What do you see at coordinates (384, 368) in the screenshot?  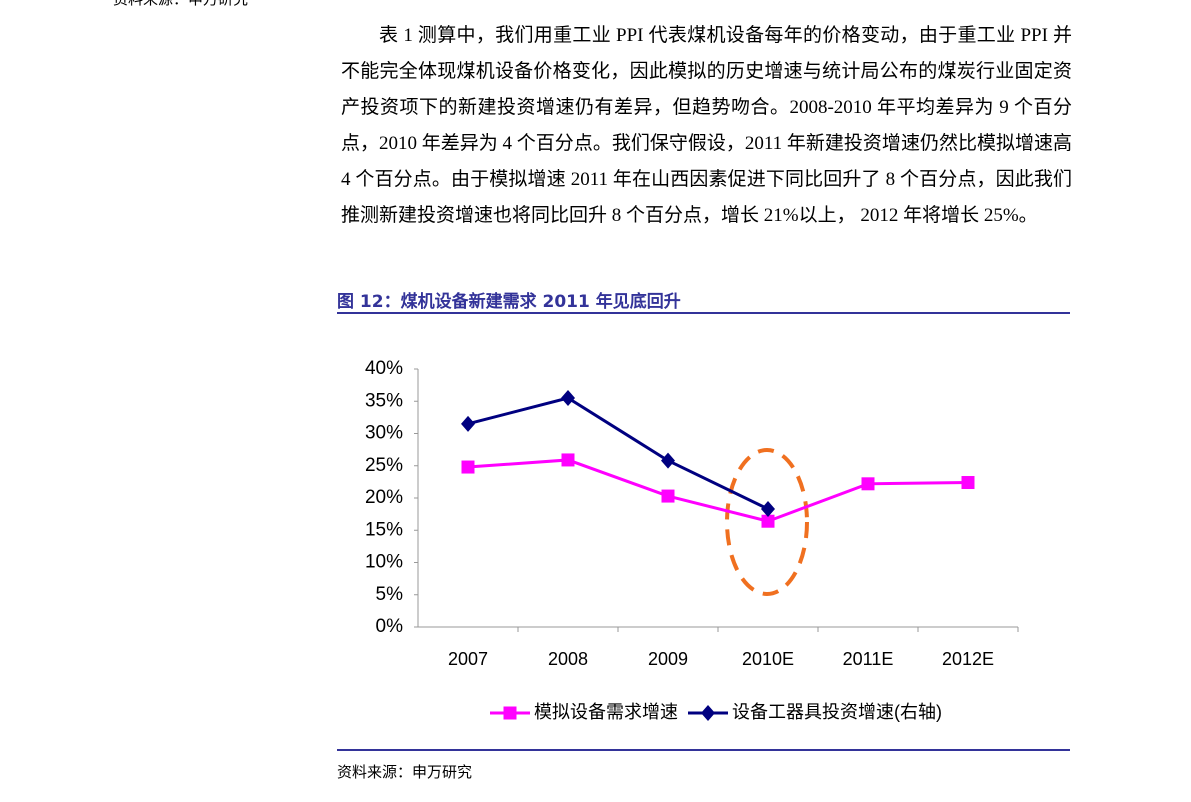 I see `y-tick-label: 40%` at bounding box center [384, 368].